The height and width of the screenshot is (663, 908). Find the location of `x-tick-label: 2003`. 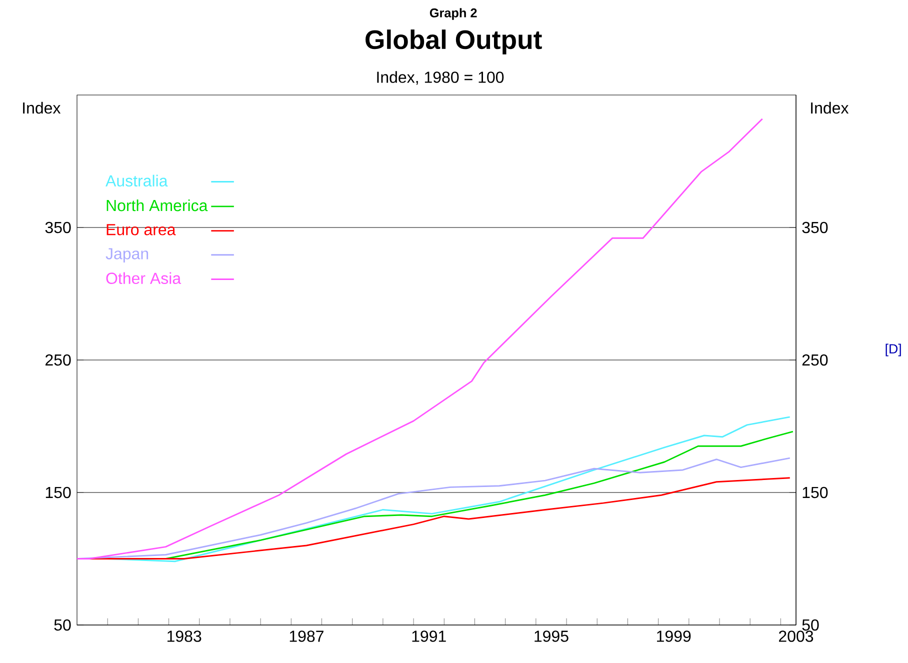

x-tick-label: 2003 is located at coordinates (796, 636).